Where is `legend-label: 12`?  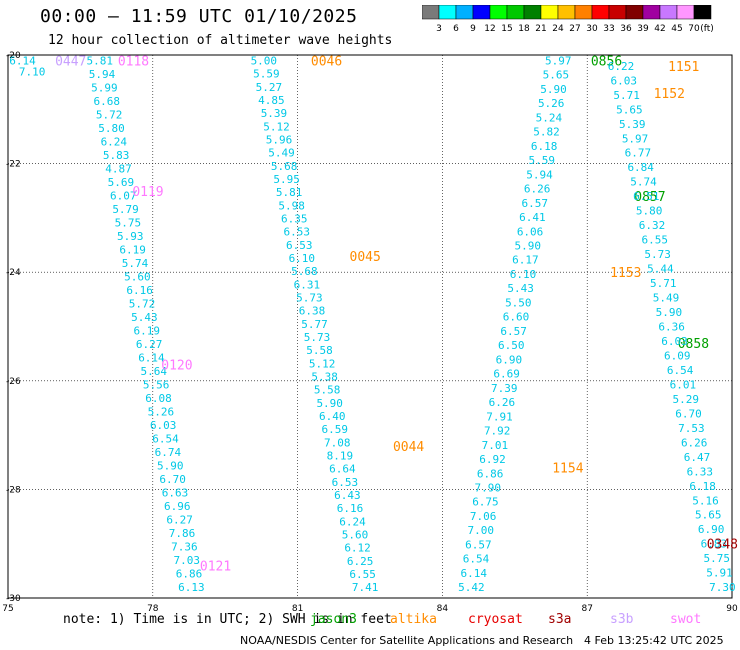
legend-label: 12 is located at coordinates (489, 29).